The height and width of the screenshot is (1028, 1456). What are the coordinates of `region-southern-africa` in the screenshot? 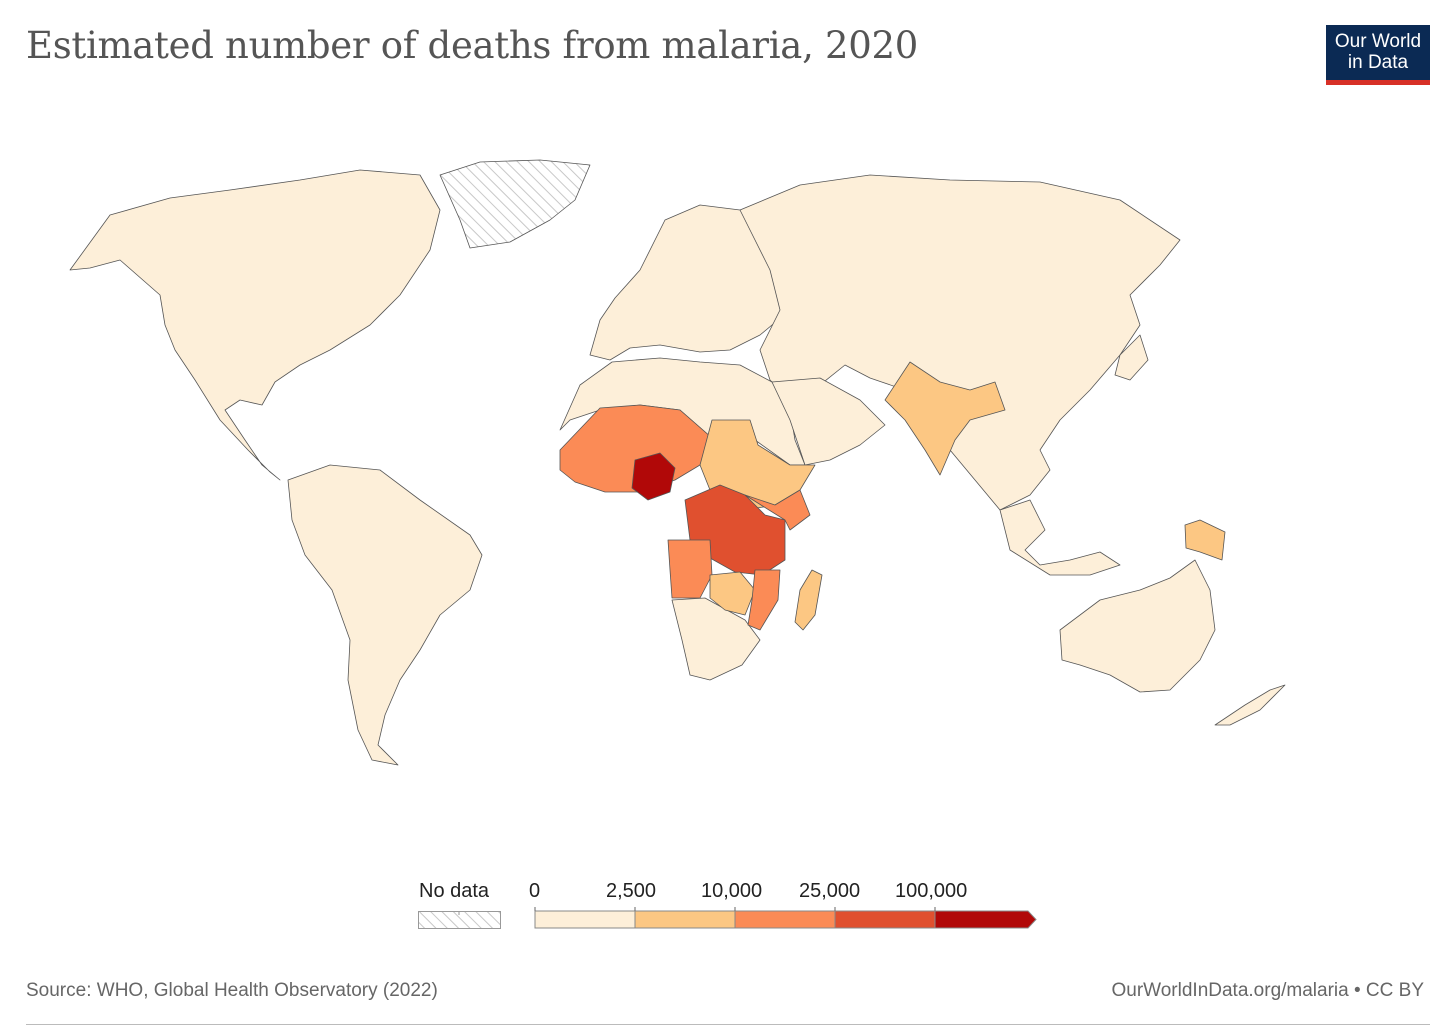 It's located at (716, 639).